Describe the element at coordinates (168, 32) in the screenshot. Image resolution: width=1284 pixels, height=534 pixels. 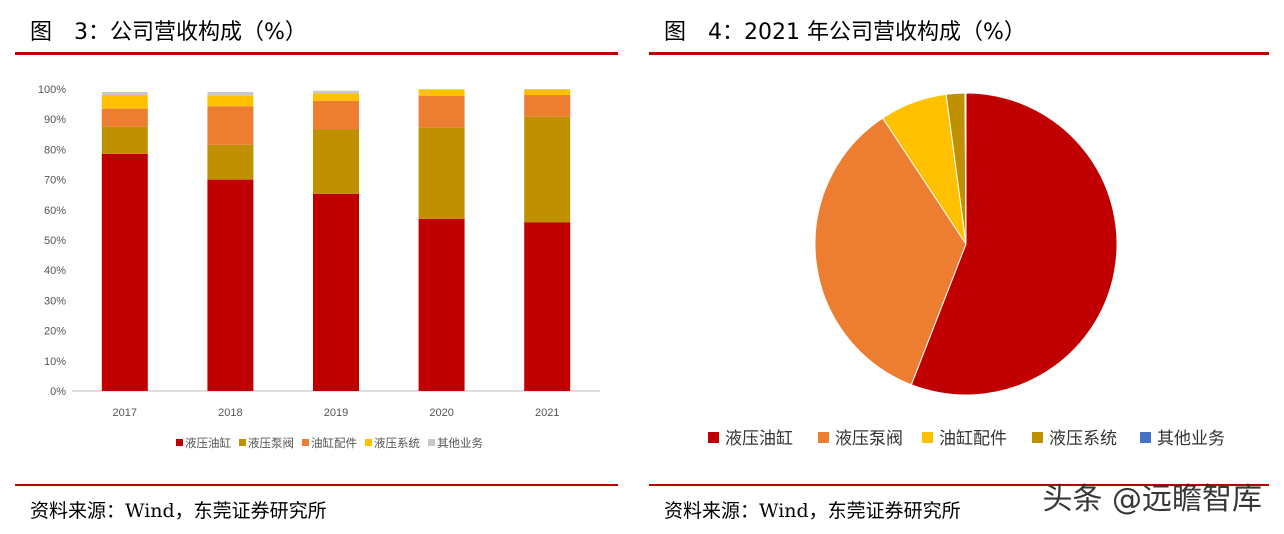
I see `left-chart-title: 图 3：公司营收构成（%）` at that location.